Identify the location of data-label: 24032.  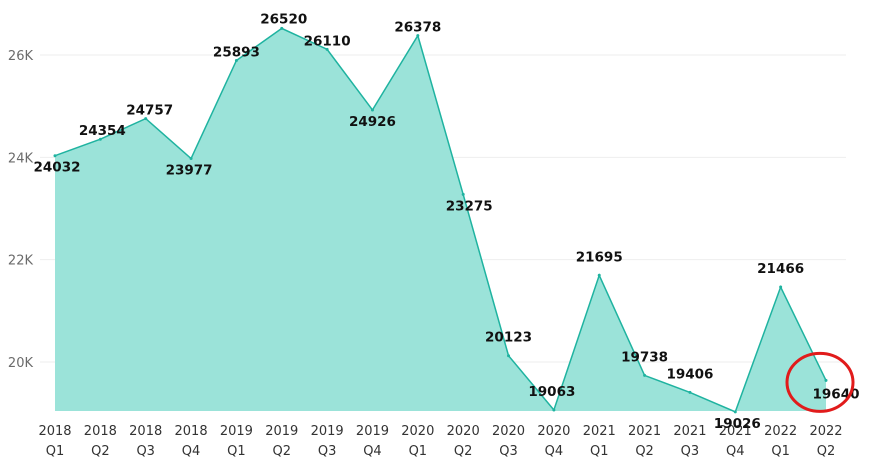
(57, 168).